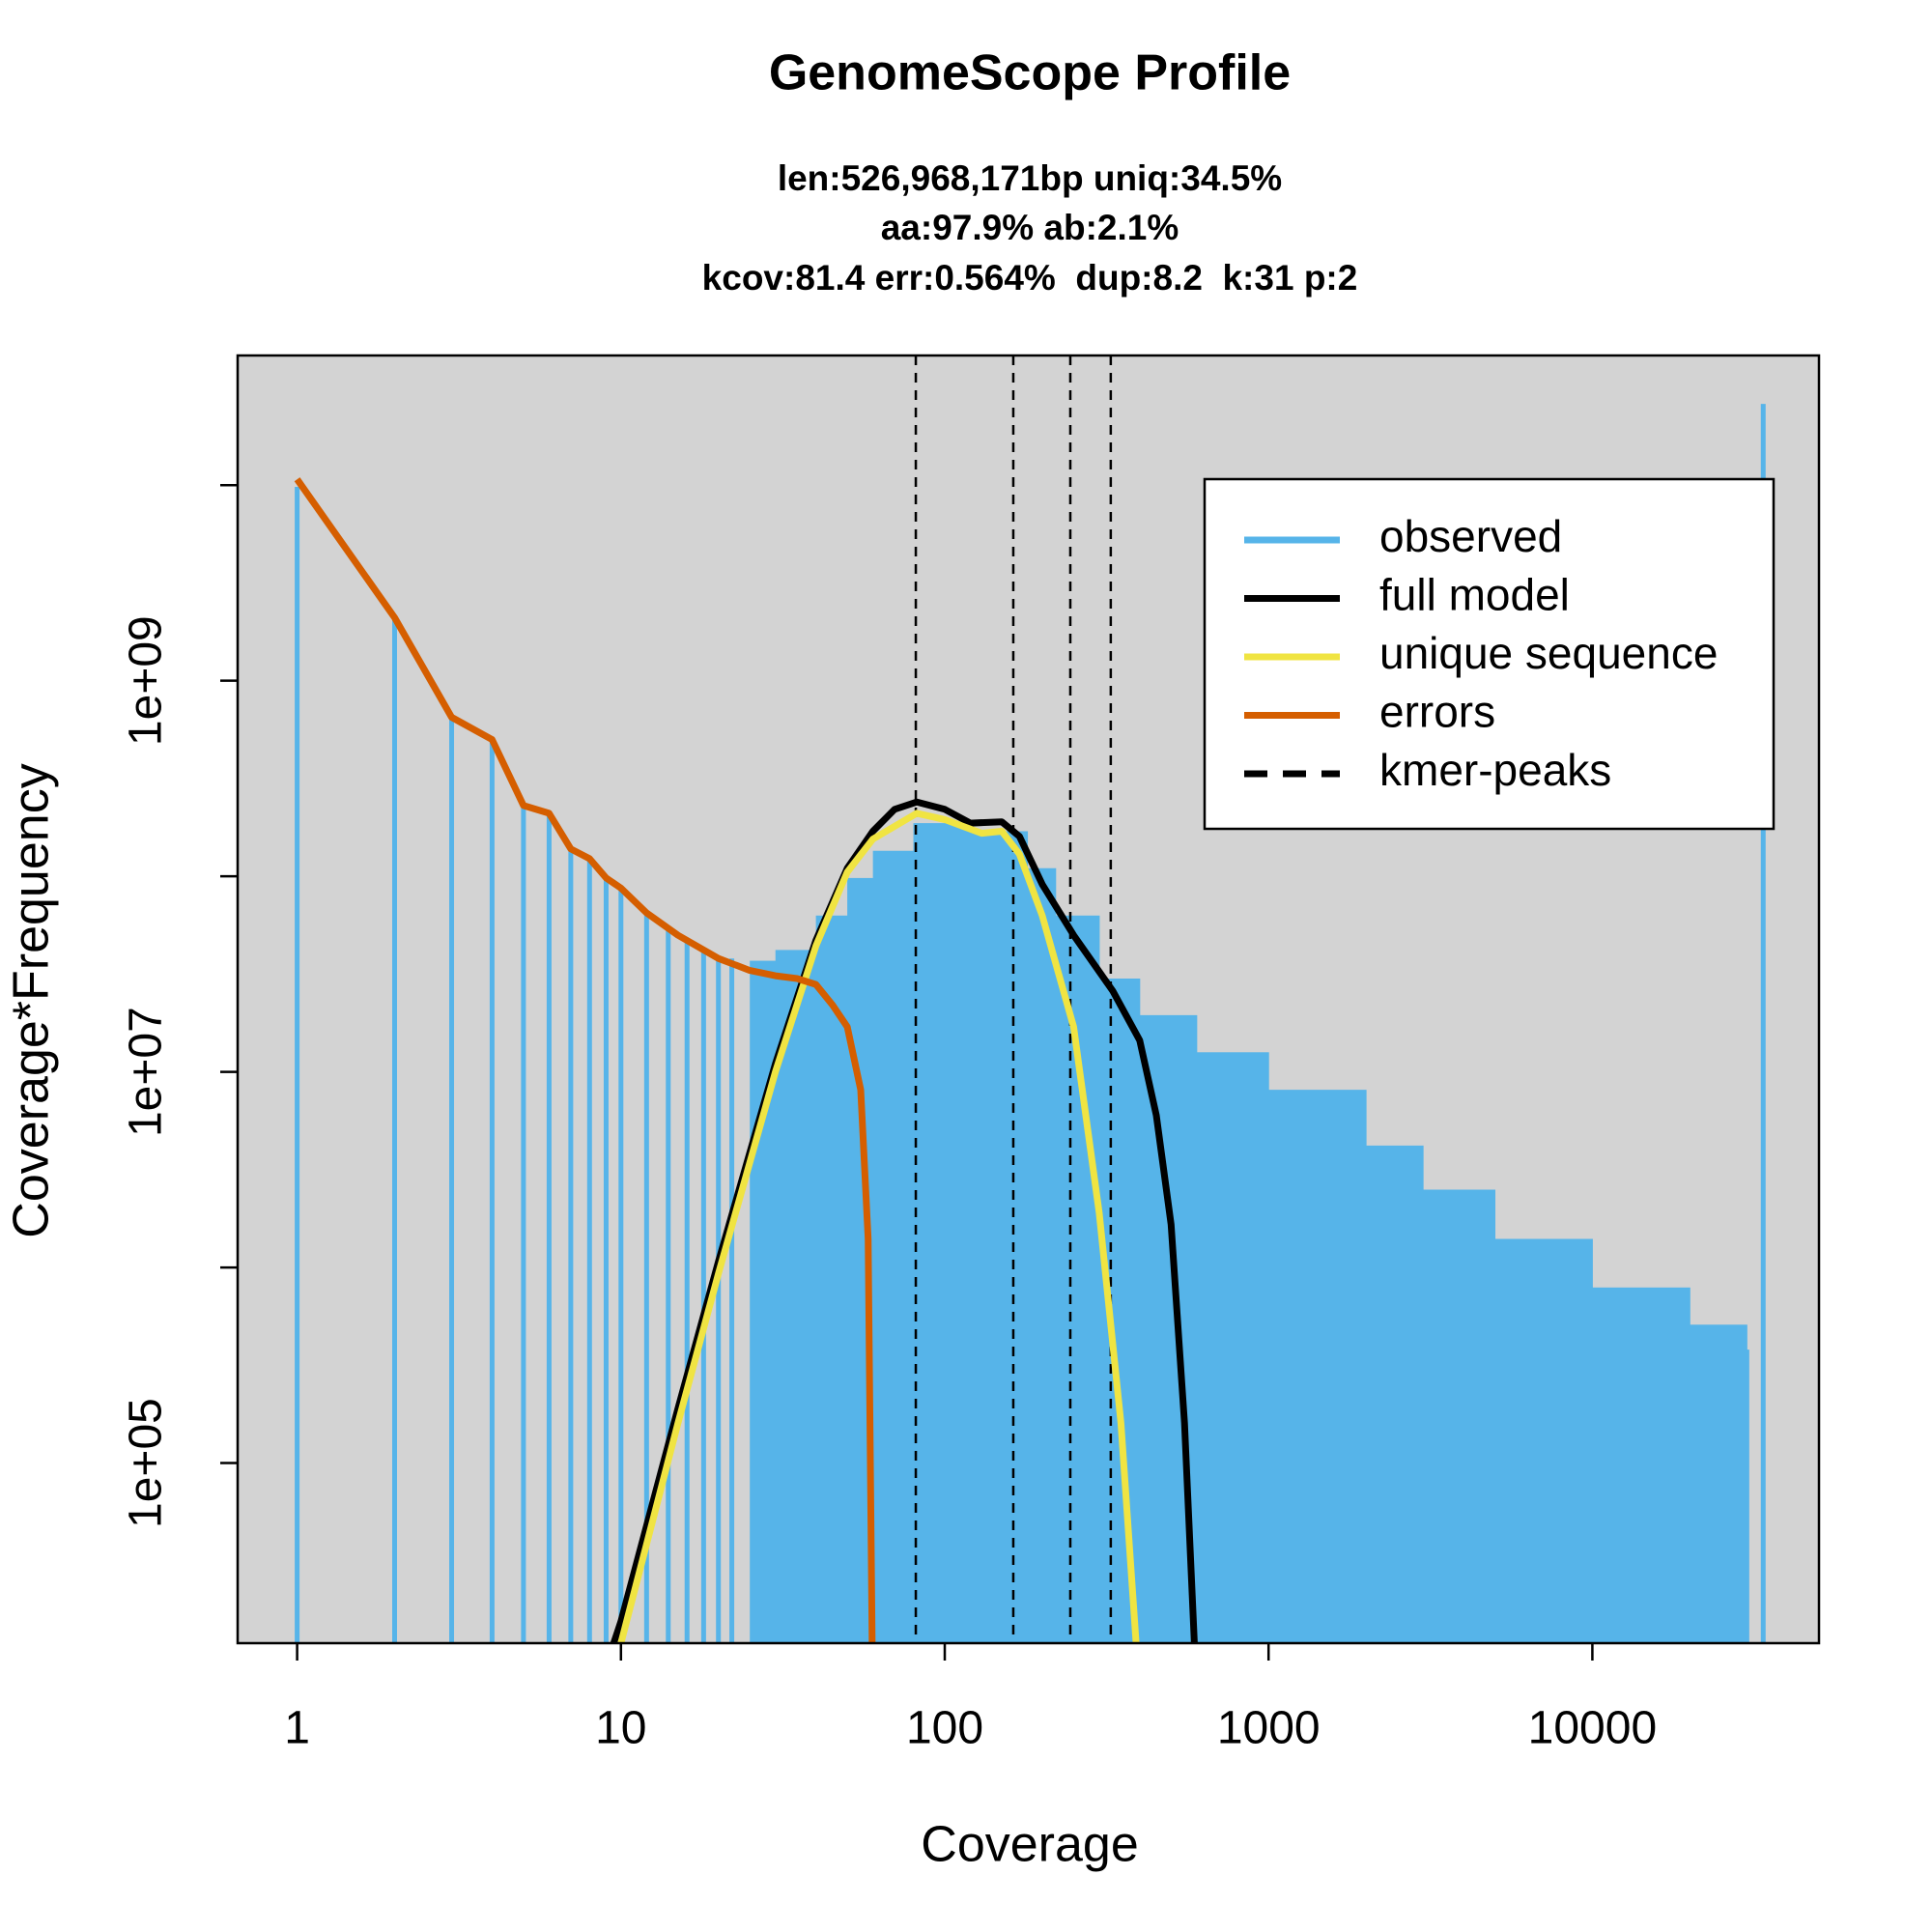  I want to click on legend-label: unique sequence, so click(1548, 653).